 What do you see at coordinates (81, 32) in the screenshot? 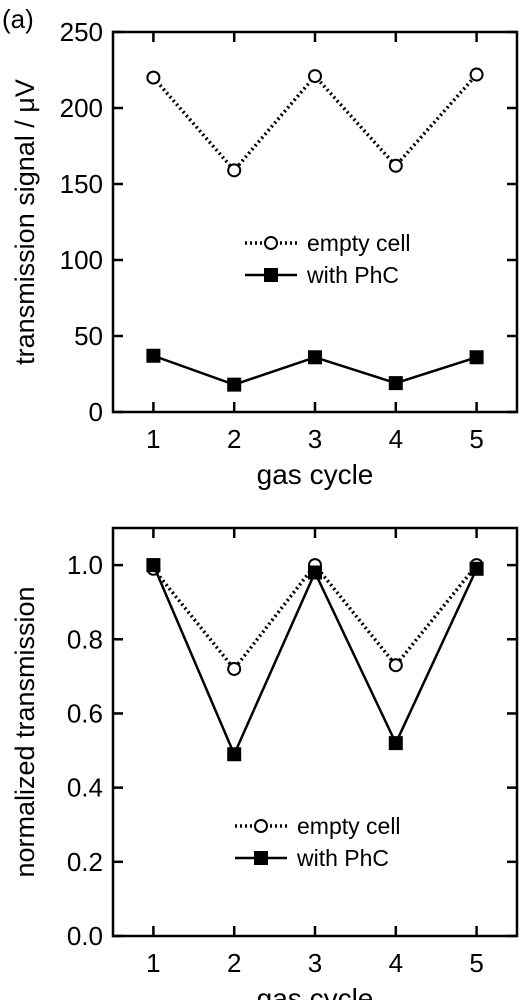
I see `y-tick-label: 250` at bounding box center [81, 32].